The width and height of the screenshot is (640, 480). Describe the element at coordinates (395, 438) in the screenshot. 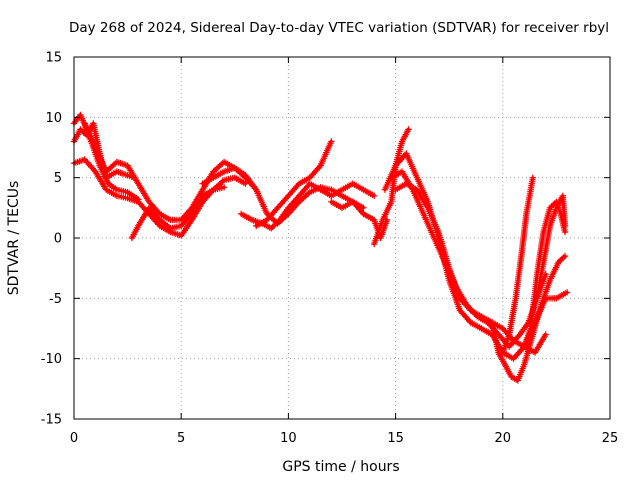

I see `x-tick-label: 15` at that location.